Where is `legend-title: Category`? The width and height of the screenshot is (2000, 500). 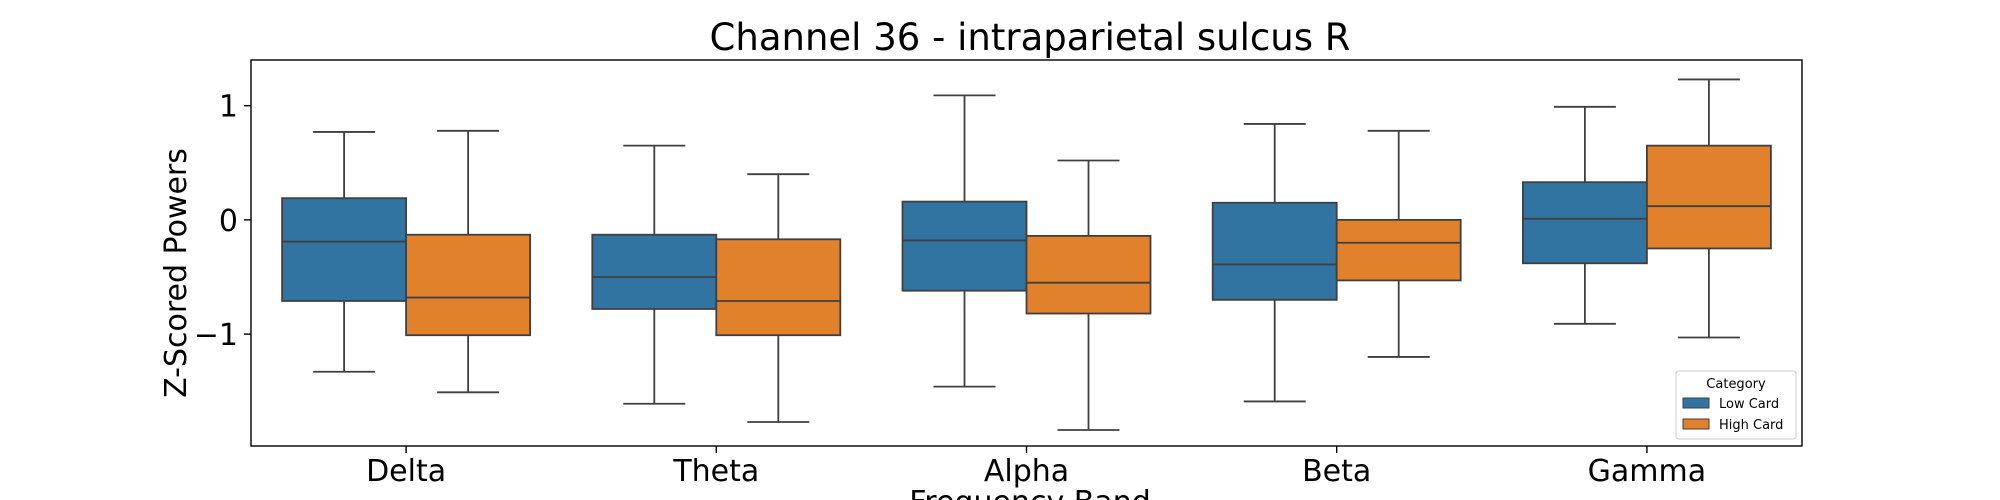
legend-title: Category is located at coordinates (1736, 384).